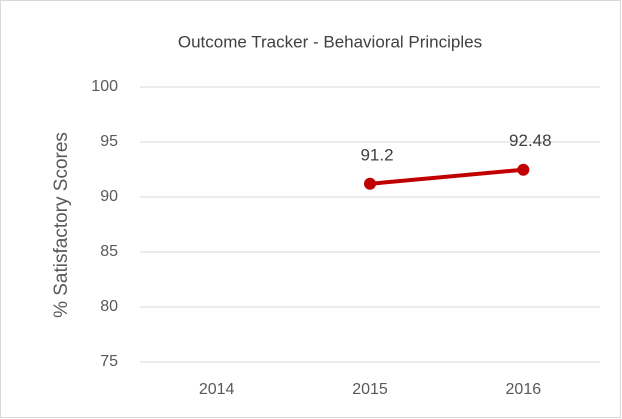 The image size is (622, 419). I want to click on x-tick-label: 2016, so click(524, 389).